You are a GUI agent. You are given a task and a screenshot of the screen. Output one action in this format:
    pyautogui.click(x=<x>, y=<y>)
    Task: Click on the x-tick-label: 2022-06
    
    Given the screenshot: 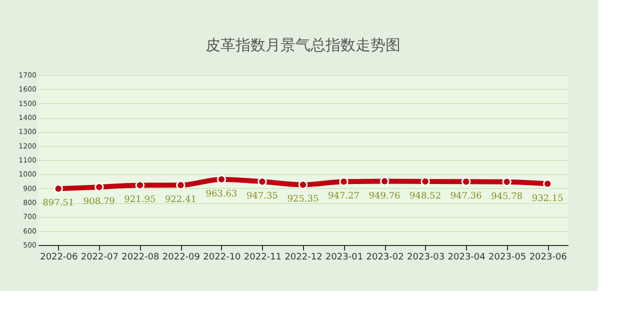 What is the action you would take?
    pyautogui.click(x=59, y=257)
    